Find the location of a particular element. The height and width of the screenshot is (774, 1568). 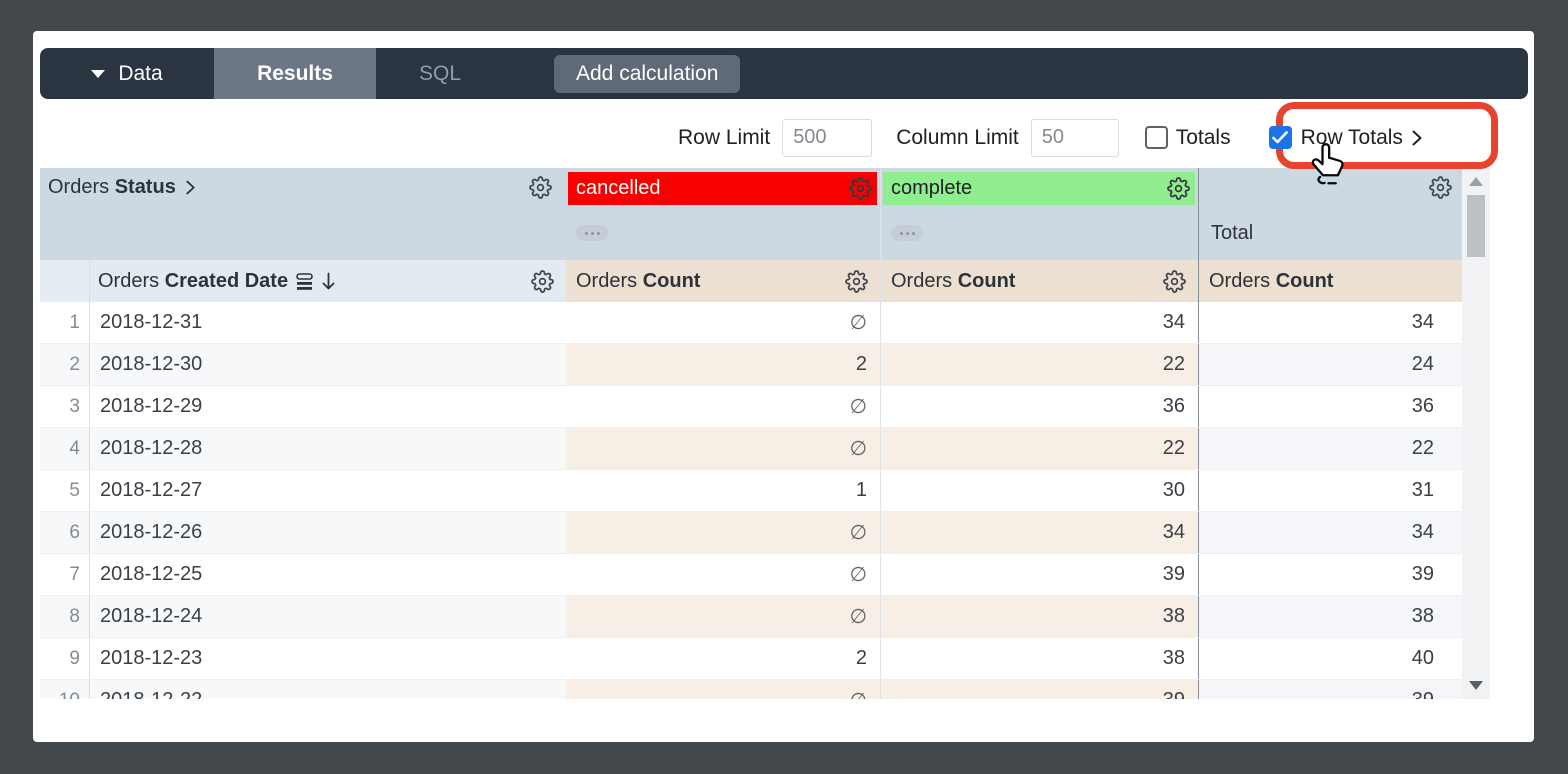

totals-checkbox is located at coordinates (1156, 137).